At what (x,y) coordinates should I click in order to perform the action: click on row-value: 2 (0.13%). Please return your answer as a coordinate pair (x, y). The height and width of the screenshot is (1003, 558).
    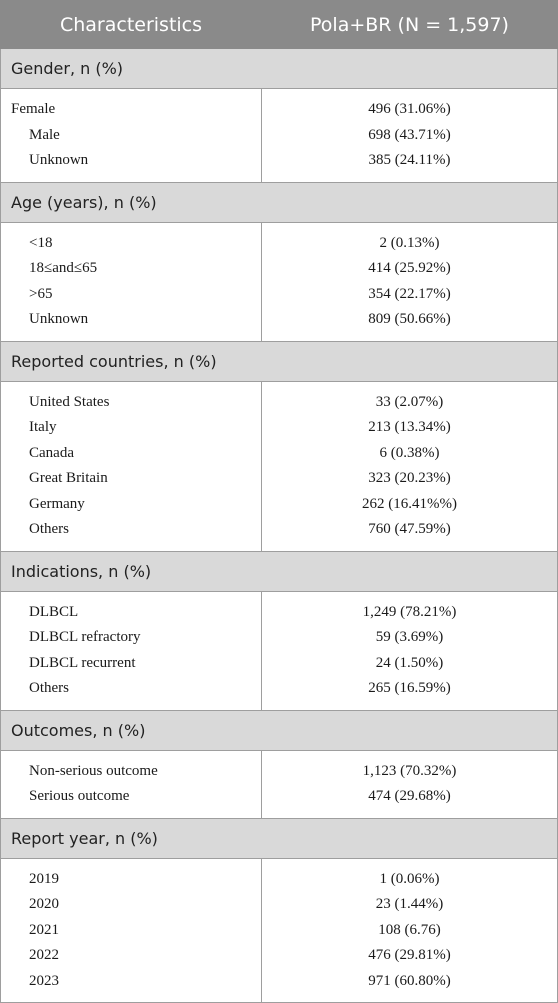
    Looking at the image, I should click on (409, 239).